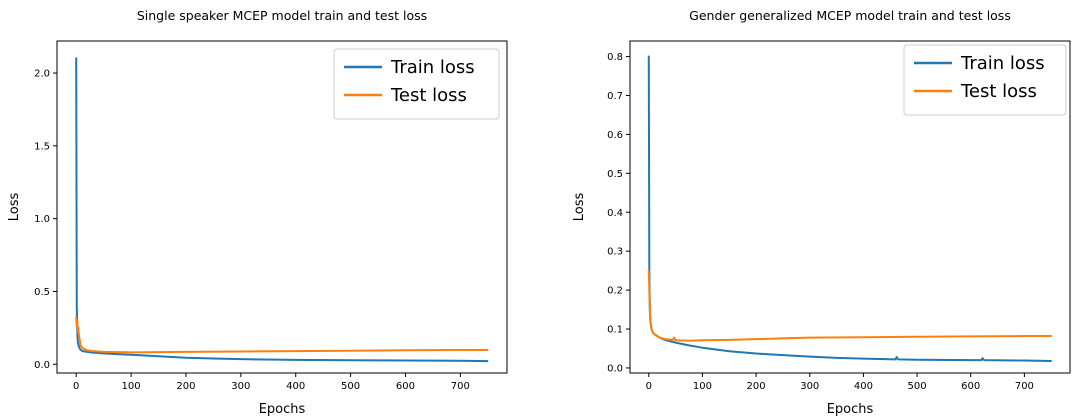 The width and height of the screenshot is (1078, 418). Describe the element at coordinates (756, 386) in the screenshot. I see `chart2-x-tick-label: 200` at that location.